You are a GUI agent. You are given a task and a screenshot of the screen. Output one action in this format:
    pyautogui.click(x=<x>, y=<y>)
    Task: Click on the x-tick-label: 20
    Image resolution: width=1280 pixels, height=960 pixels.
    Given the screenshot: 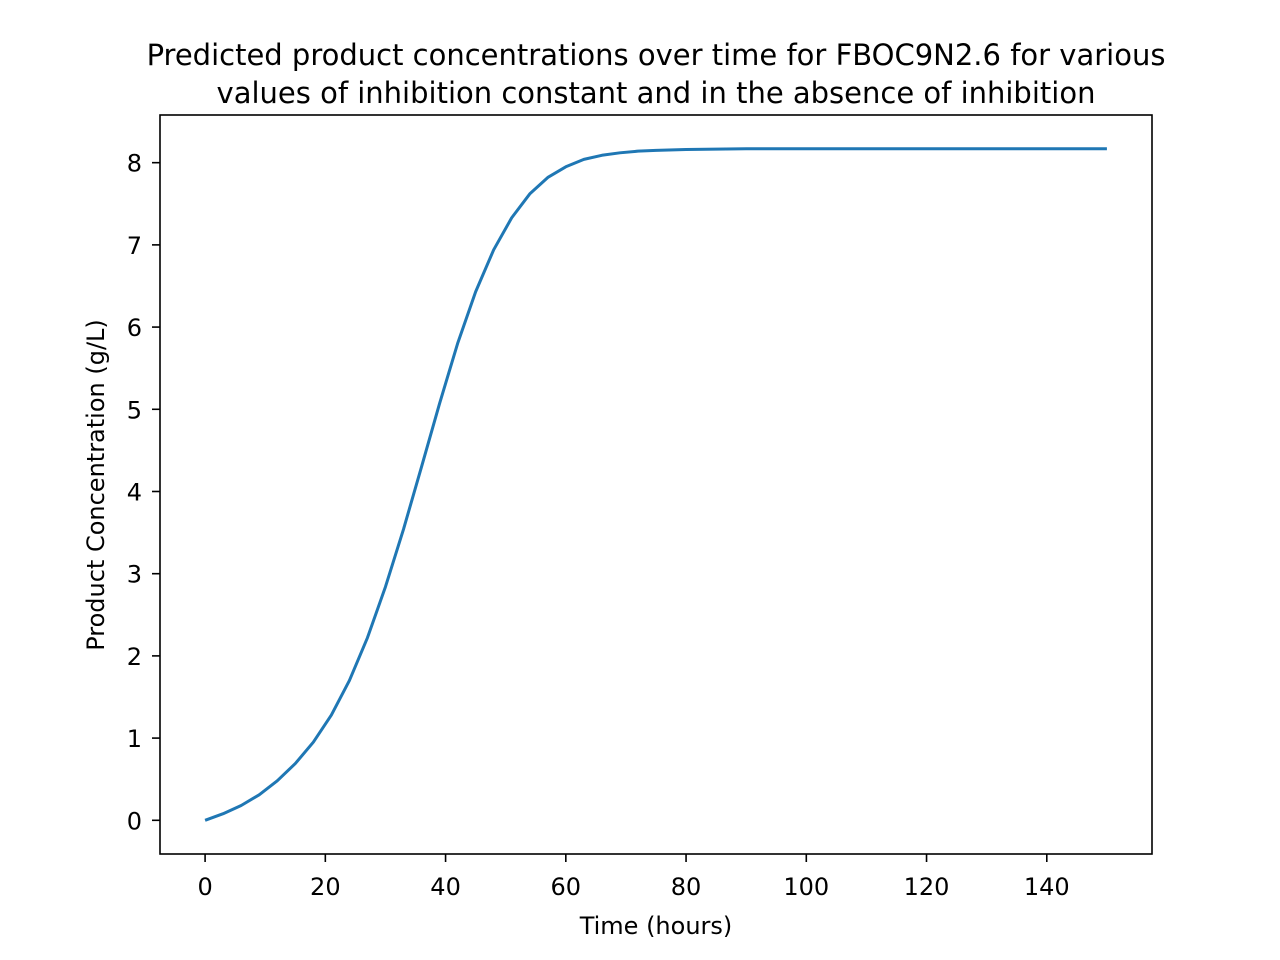 What is the action you would take?
    pyautogui.click(x=325, y=887)
    